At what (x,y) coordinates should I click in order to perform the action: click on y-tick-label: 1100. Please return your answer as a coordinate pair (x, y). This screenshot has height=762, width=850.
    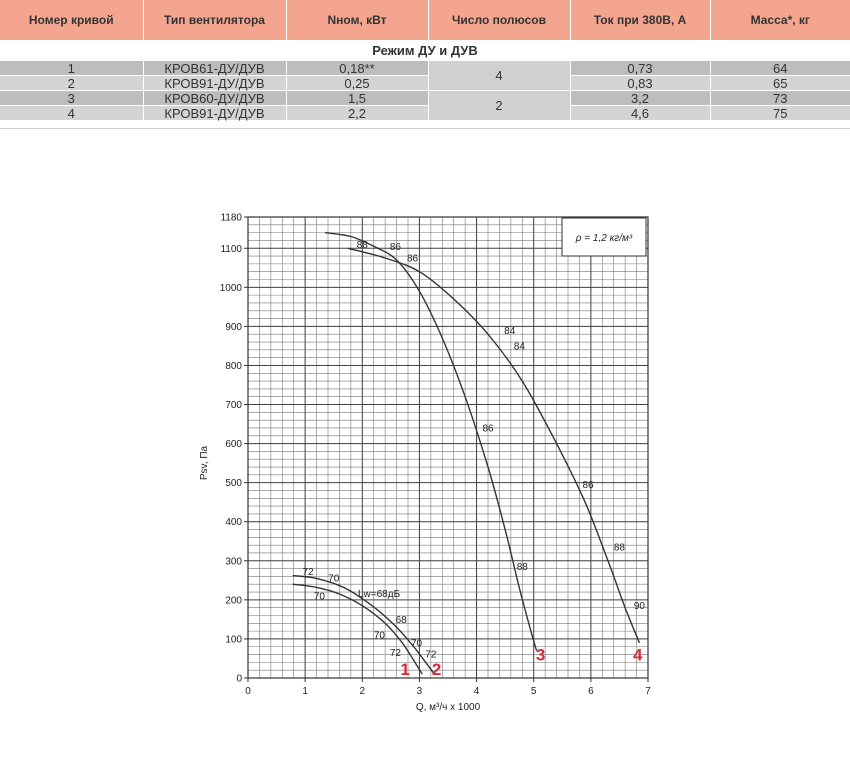
    Looking at the image, I should click on (231, 249).